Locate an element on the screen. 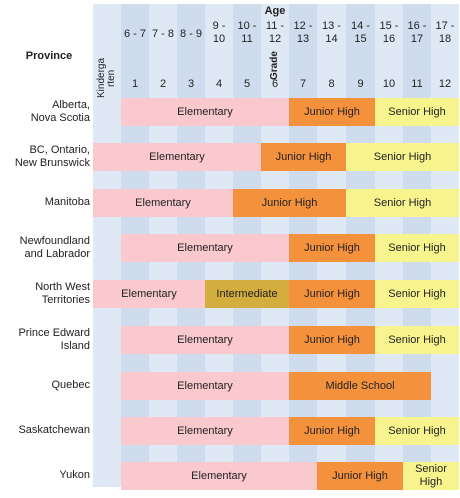  age-header: 17 - 18 is located at coordinates (445, 32).